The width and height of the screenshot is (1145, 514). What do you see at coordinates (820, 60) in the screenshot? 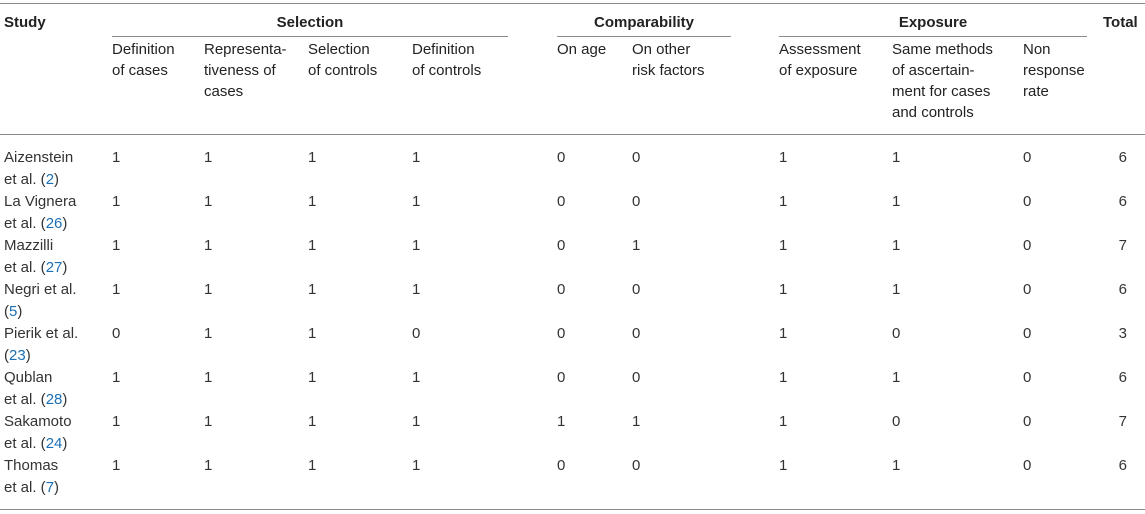
I see `subheader-assessment-of-exposure: Assessment of exposure` at bounding box center [820, 60].